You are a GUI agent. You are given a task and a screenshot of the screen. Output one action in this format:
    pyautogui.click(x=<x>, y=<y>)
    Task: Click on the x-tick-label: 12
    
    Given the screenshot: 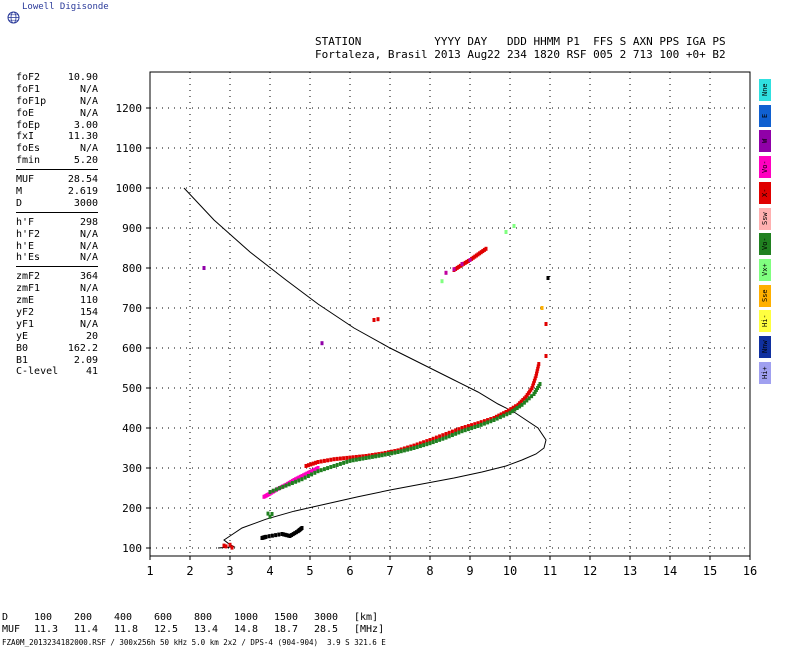 What is the action you would take?
    pyautogui.click(x=590, y=571)
    